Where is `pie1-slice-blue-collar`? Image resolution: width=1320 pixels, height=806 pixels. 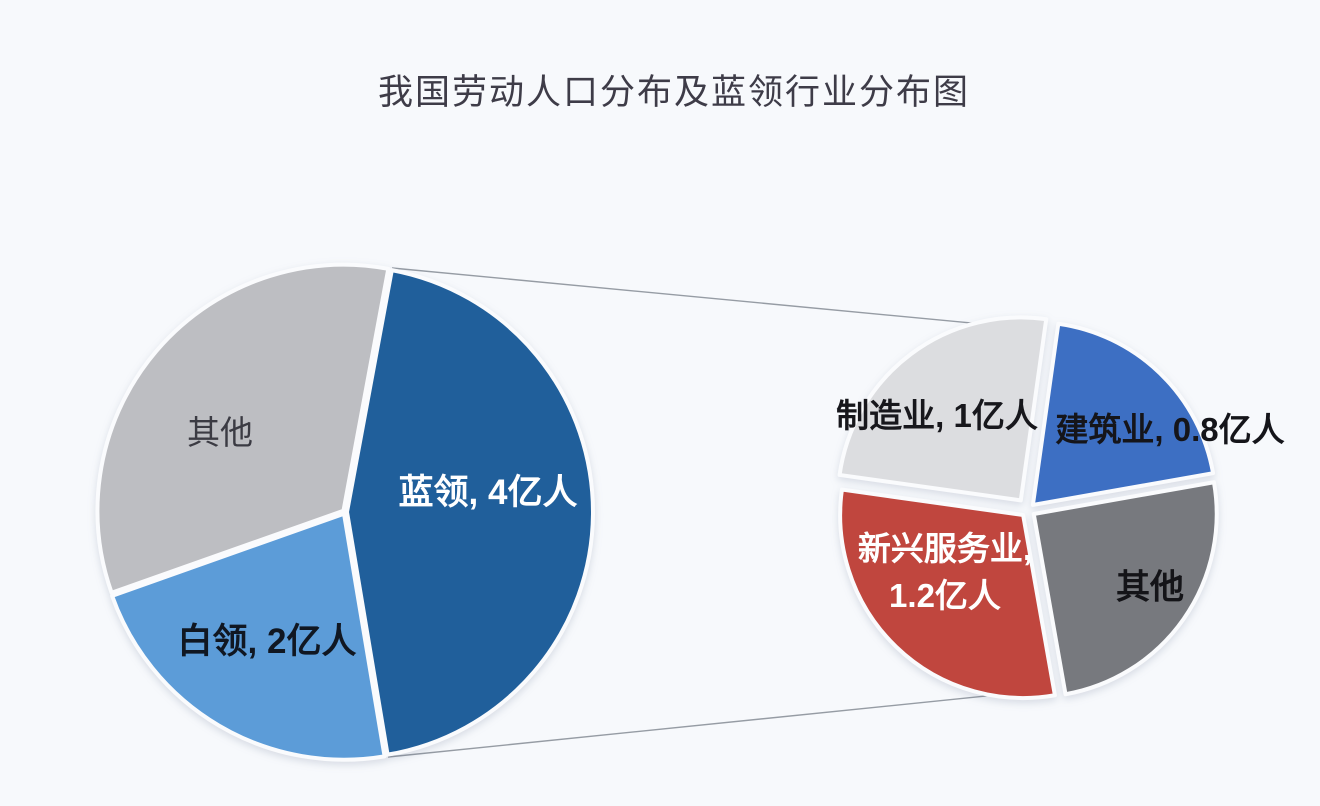 pie1-slice-blue-collar is located at coordinates (470, 512).